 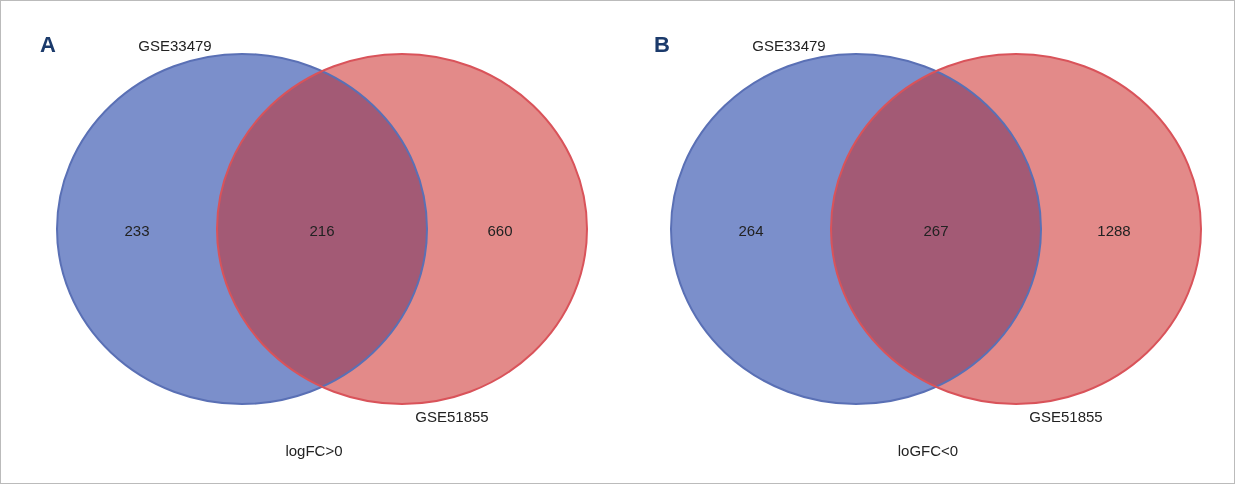 What do you see at coordinates (314, 450) in the screenshot?
I see `text: logFC>0` at bounding box center [314, 450].